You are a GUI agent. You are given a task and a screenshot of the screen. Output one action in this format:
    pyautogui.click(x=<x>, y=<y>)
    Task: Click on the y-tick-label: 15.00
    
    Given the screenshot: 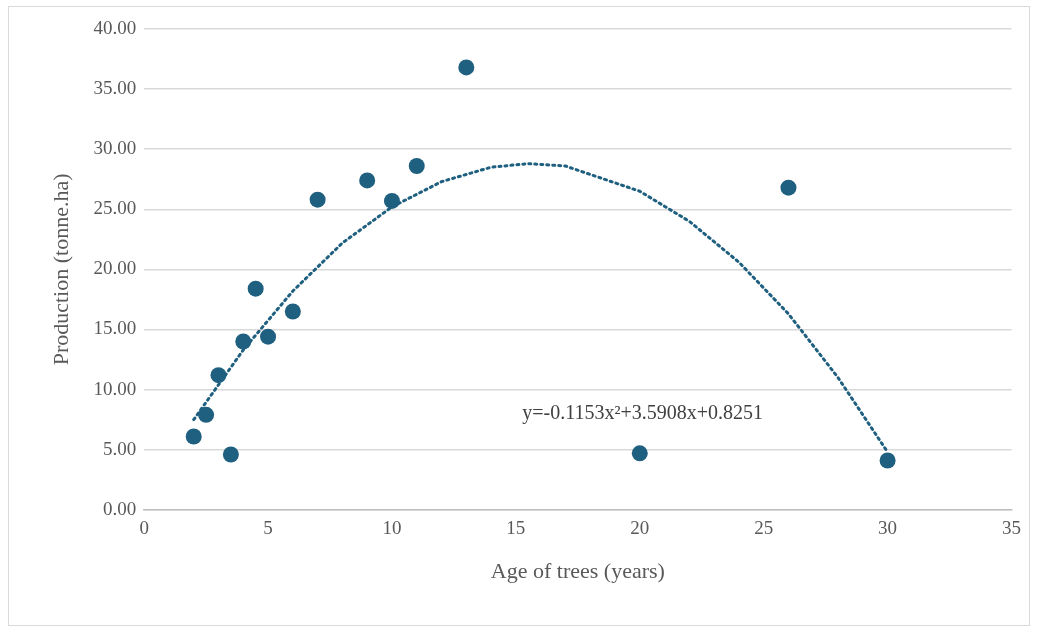 What is the action you would take?
    pyautogui.click(x=115, y=328)
    